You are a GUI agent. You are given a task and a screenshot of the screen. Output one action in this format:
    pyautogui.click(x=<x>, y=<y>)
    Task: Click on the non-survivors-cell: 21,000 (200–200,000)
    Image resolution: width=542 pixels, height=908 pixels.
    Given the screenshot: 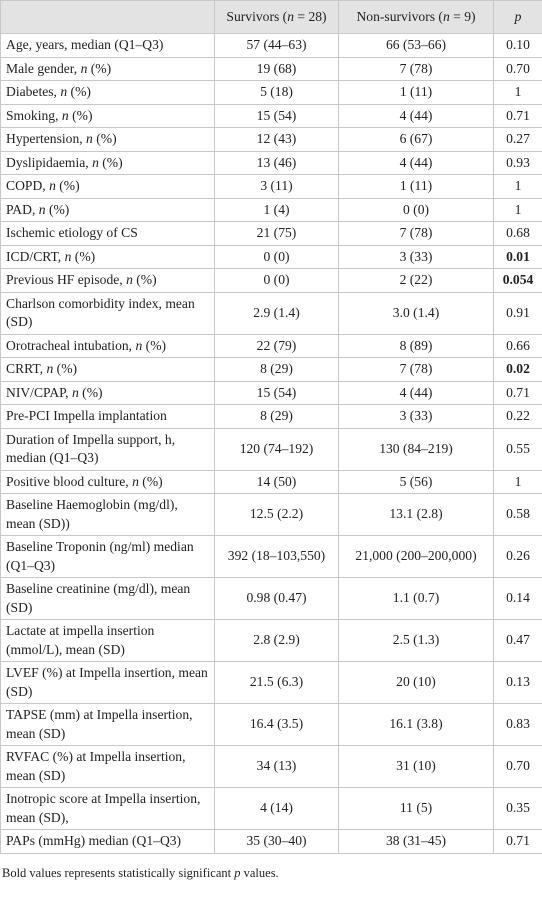 What is the action you would take?
    pyautogui.click(x=416, y=556)
    